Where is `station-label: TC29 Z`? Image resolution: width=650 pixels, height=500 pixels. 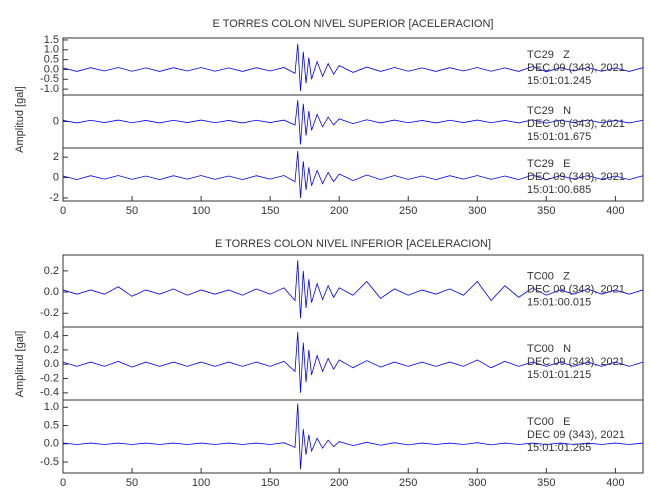 station-label: TC29 Z is located at coordinates (548, 55).